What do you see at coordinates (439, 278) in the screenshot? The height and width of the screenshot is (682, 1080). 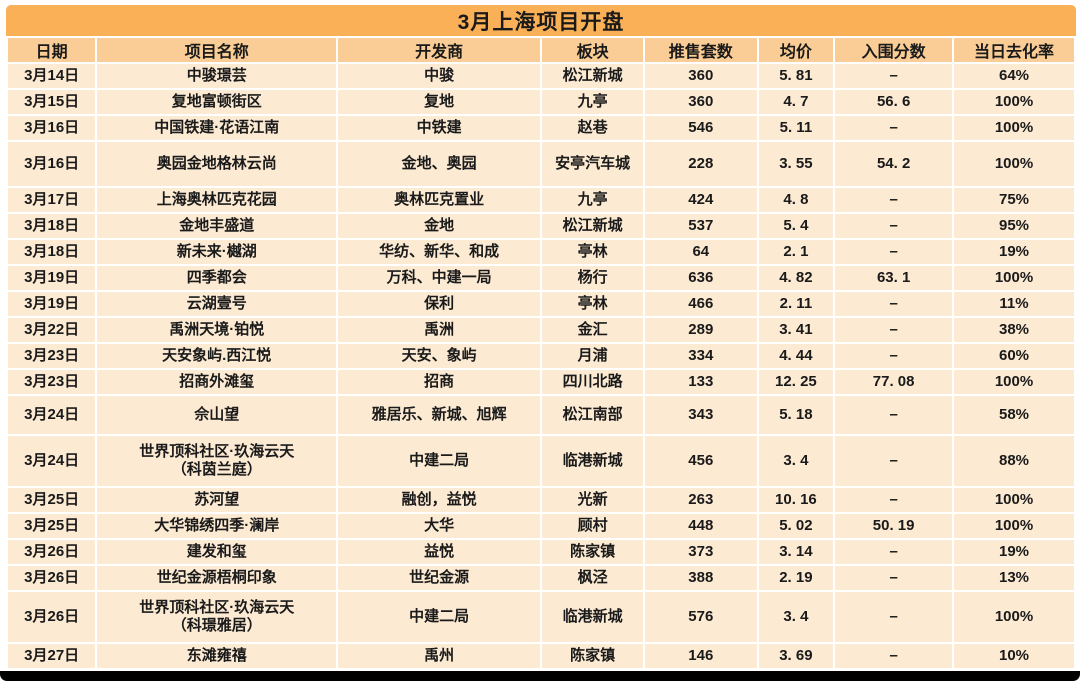 I see `table-cell: 万科、中建一局` at bounding box center [439, 278].